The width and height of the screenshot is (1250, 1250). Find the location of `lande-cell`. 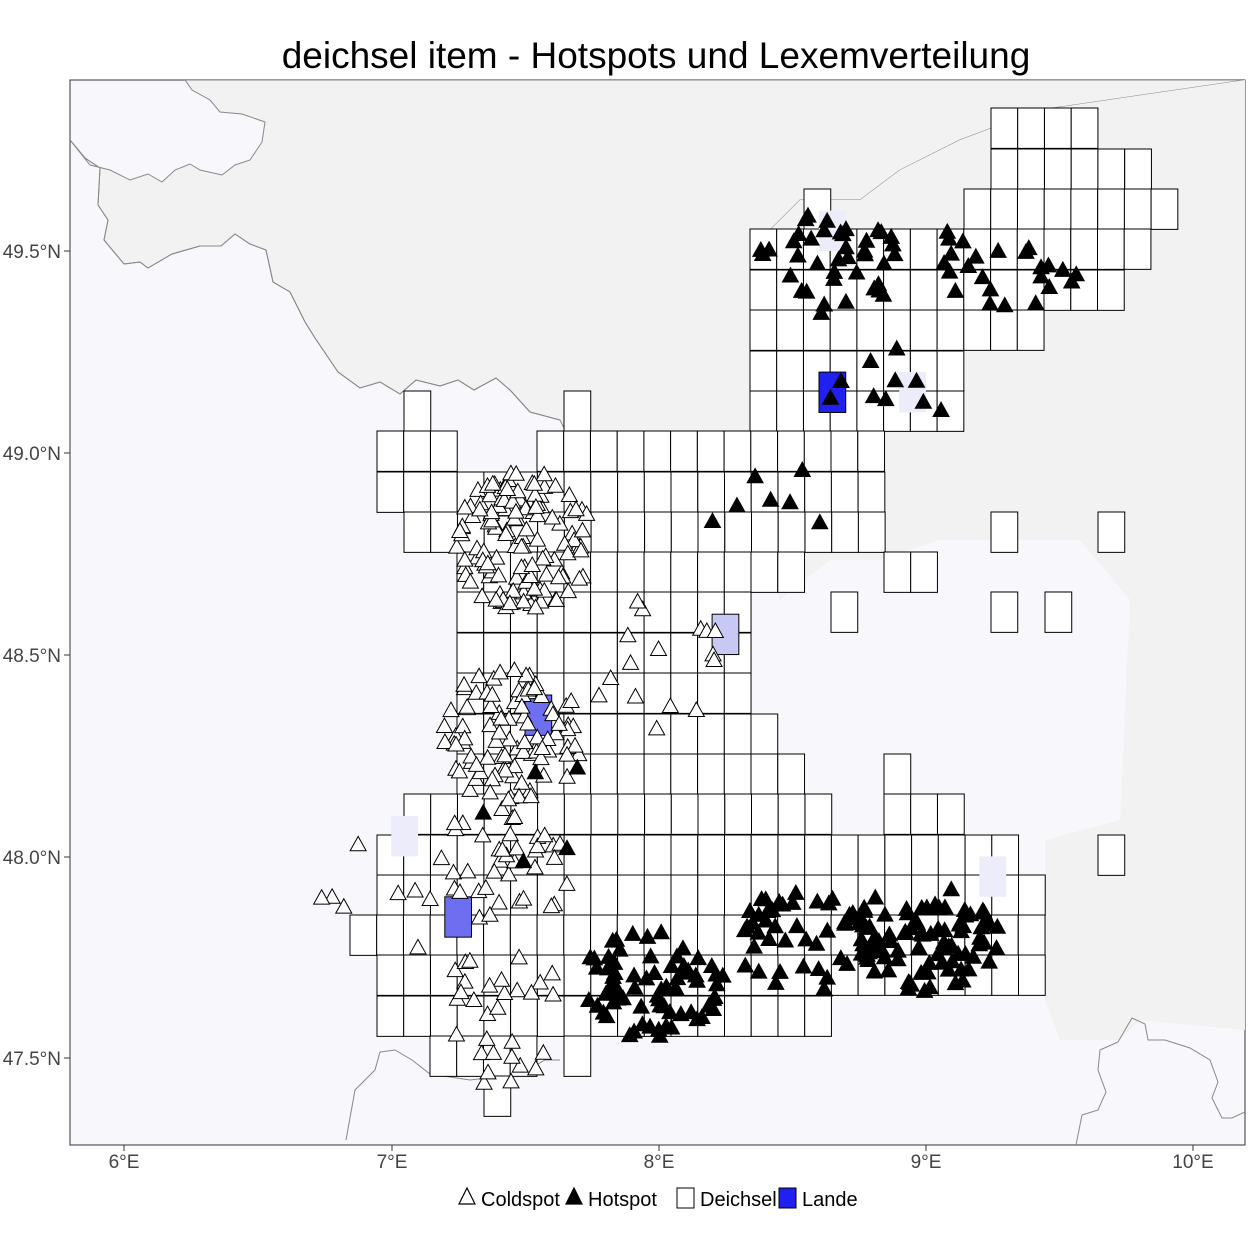

lande-cell is located at coordinates (405, 836).